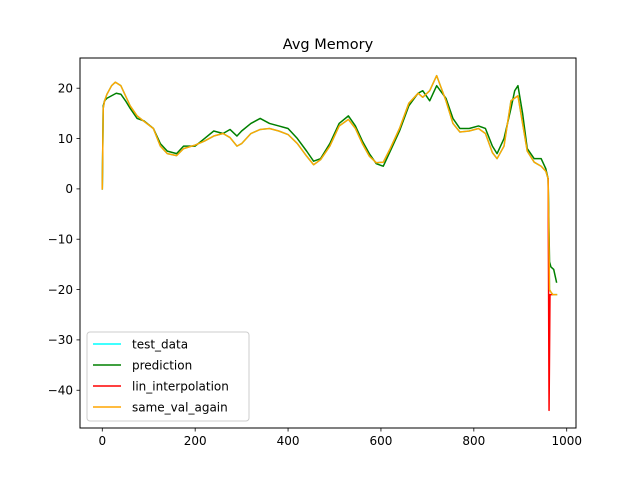 The height and width of the screenshot is (480, 640). Describe the element at coordinates (60, 340) in the screenshot. I see `y-tick-label: −30` at that location.